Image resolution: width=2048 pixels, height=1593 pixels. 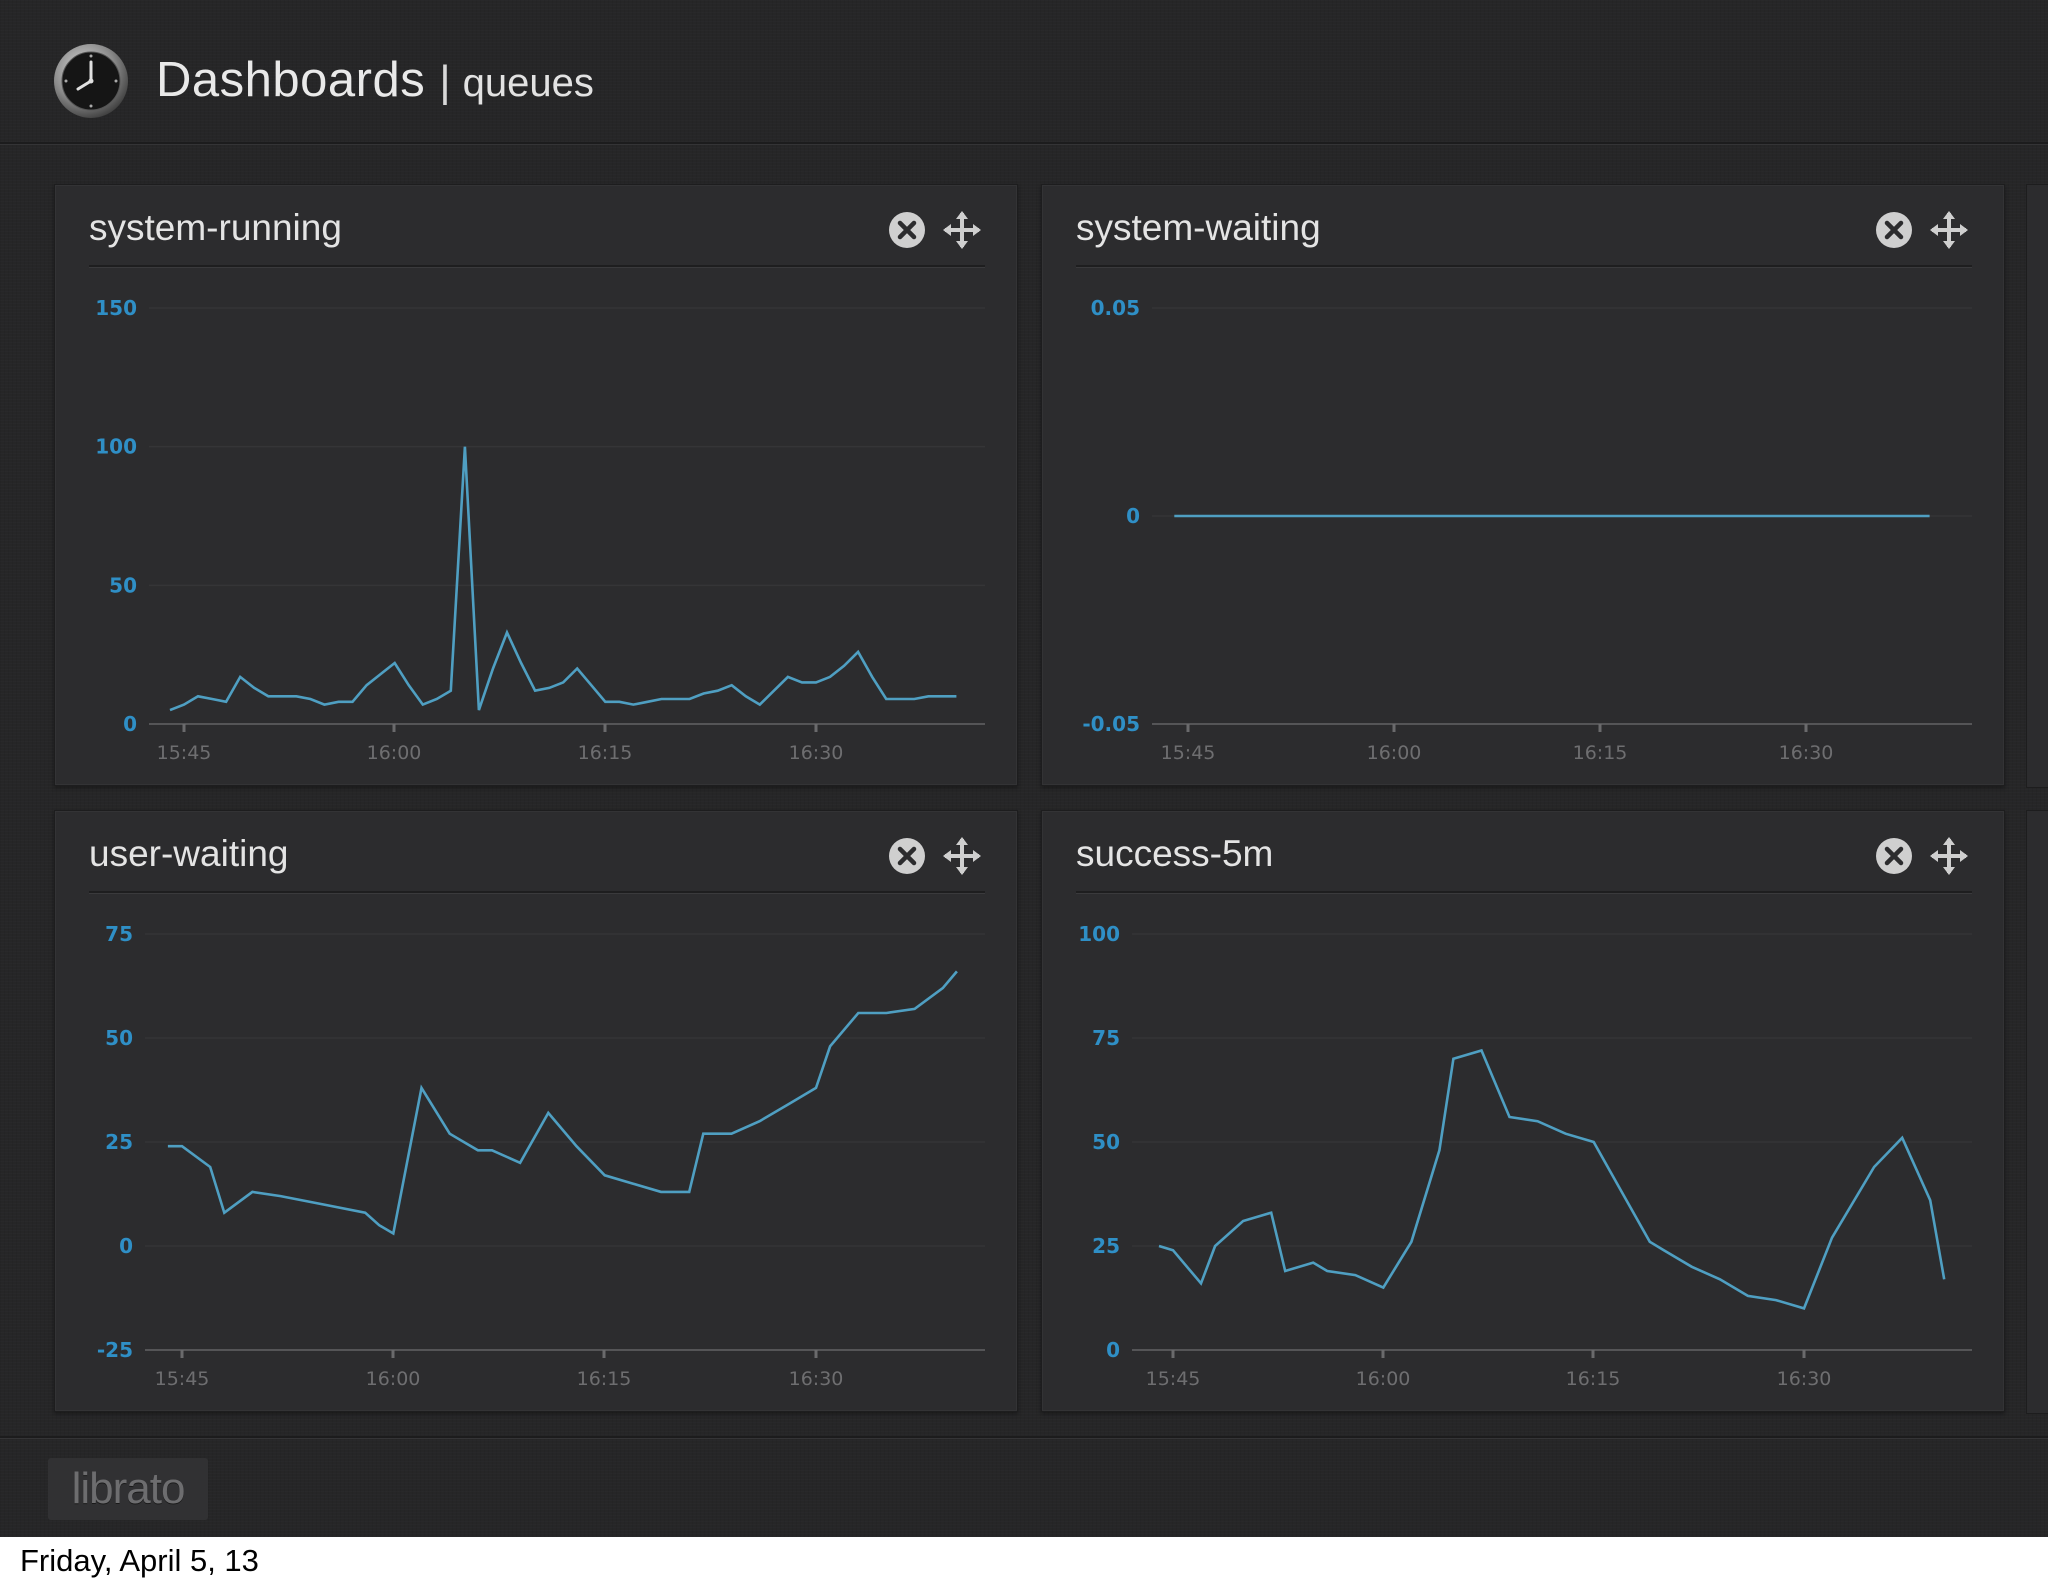 What do you see at coordinates (115, 1350) in the screenshot?
I see `y-tick-label: -25` at bounding box center [115, 1350].